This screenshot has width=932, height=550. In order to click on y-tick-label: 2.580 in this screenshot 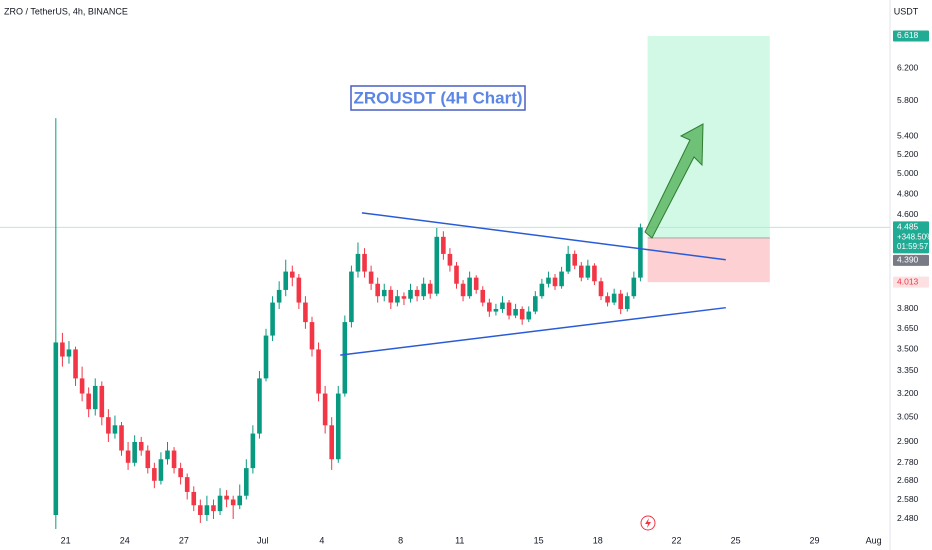, I will do `click(908, 499)`.